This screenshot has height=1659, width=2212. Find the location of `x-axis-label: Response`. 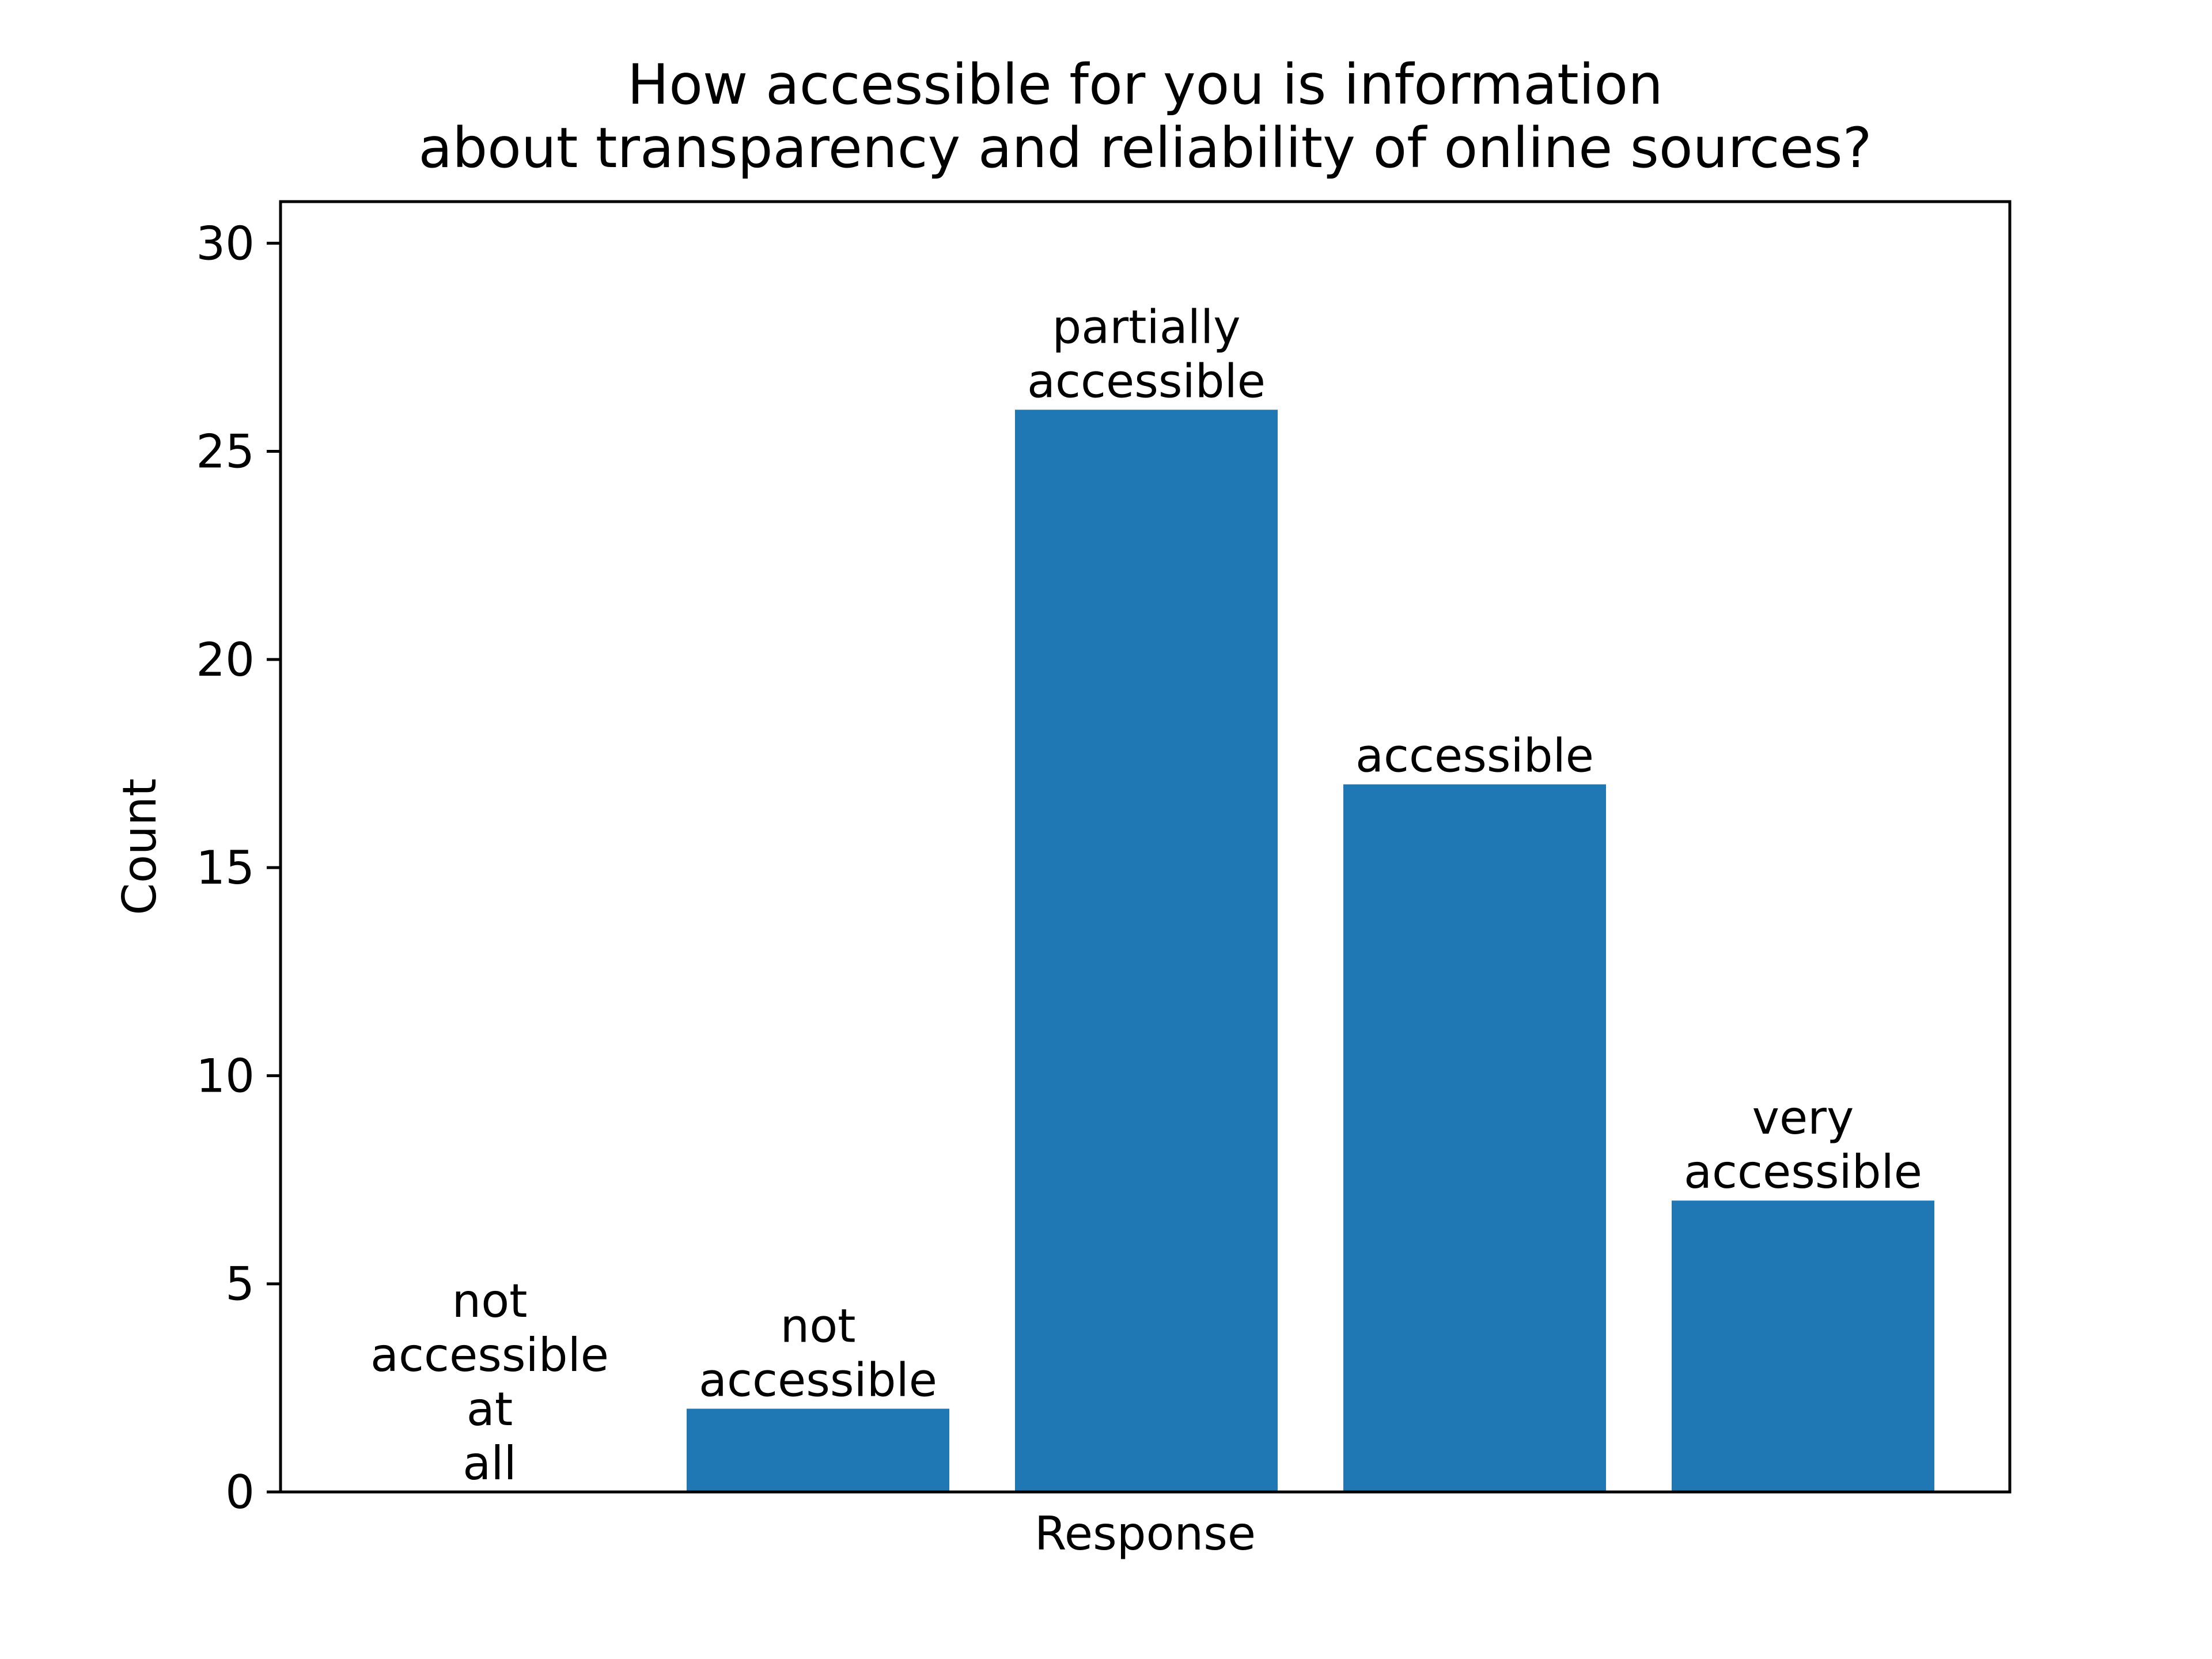

x-axis-label: Response is located at coordinates (1145, 1533).